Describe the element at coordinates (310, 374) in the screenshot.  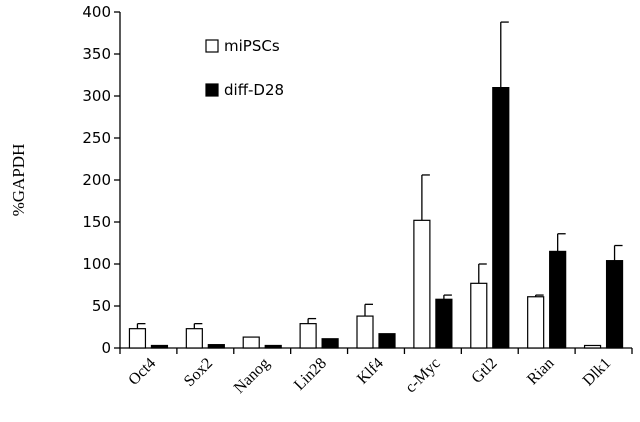
I see `x-tick-label: Lin28` at that location.